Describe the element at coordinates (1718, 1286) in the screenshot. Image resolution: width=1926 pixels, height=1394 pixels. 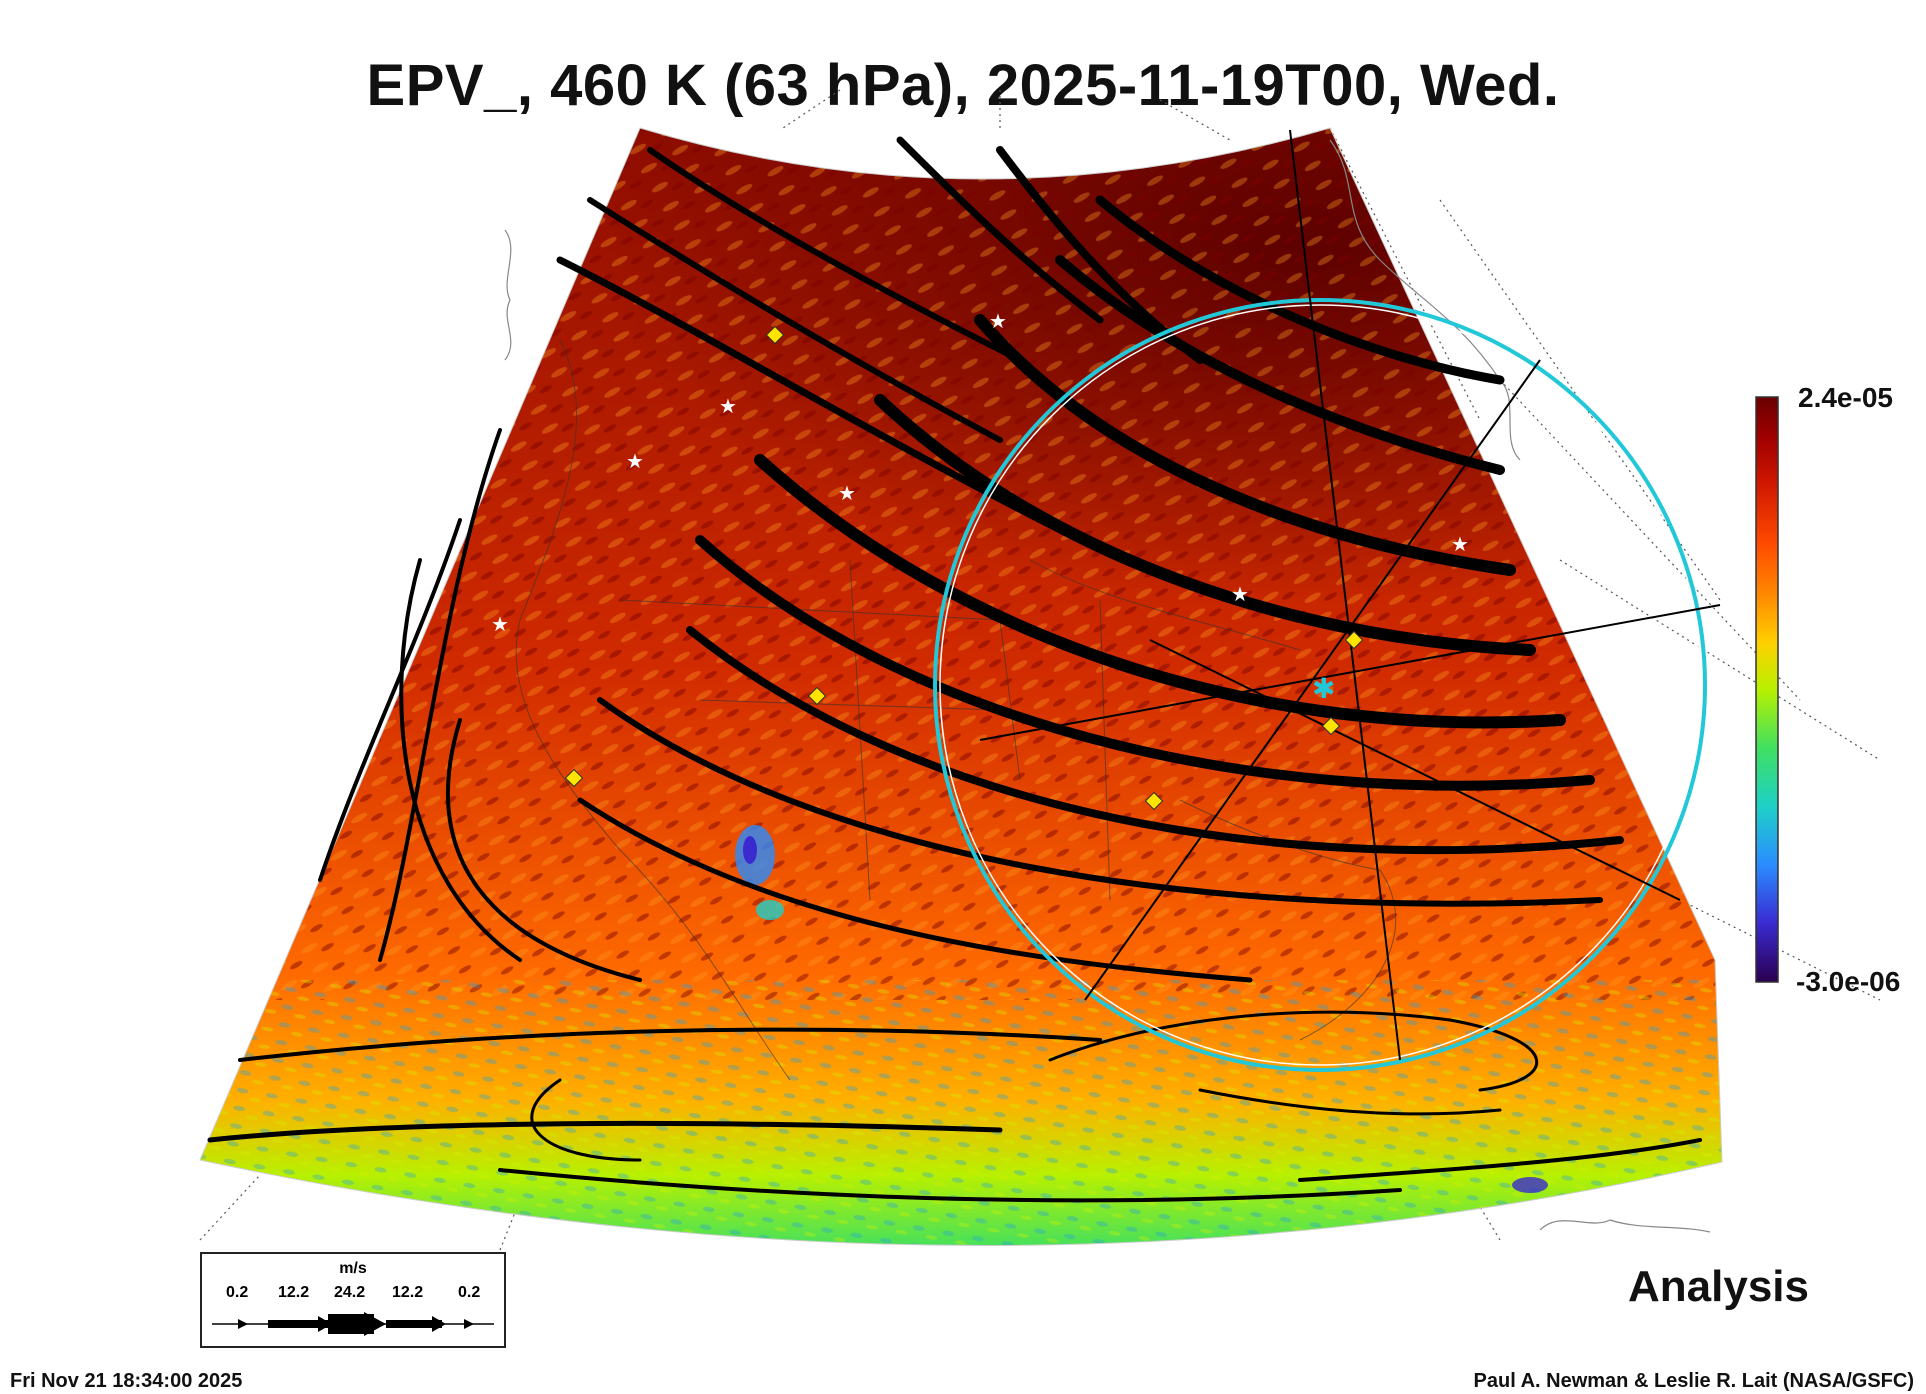
I see `analysis-label: Analysis` at that location.